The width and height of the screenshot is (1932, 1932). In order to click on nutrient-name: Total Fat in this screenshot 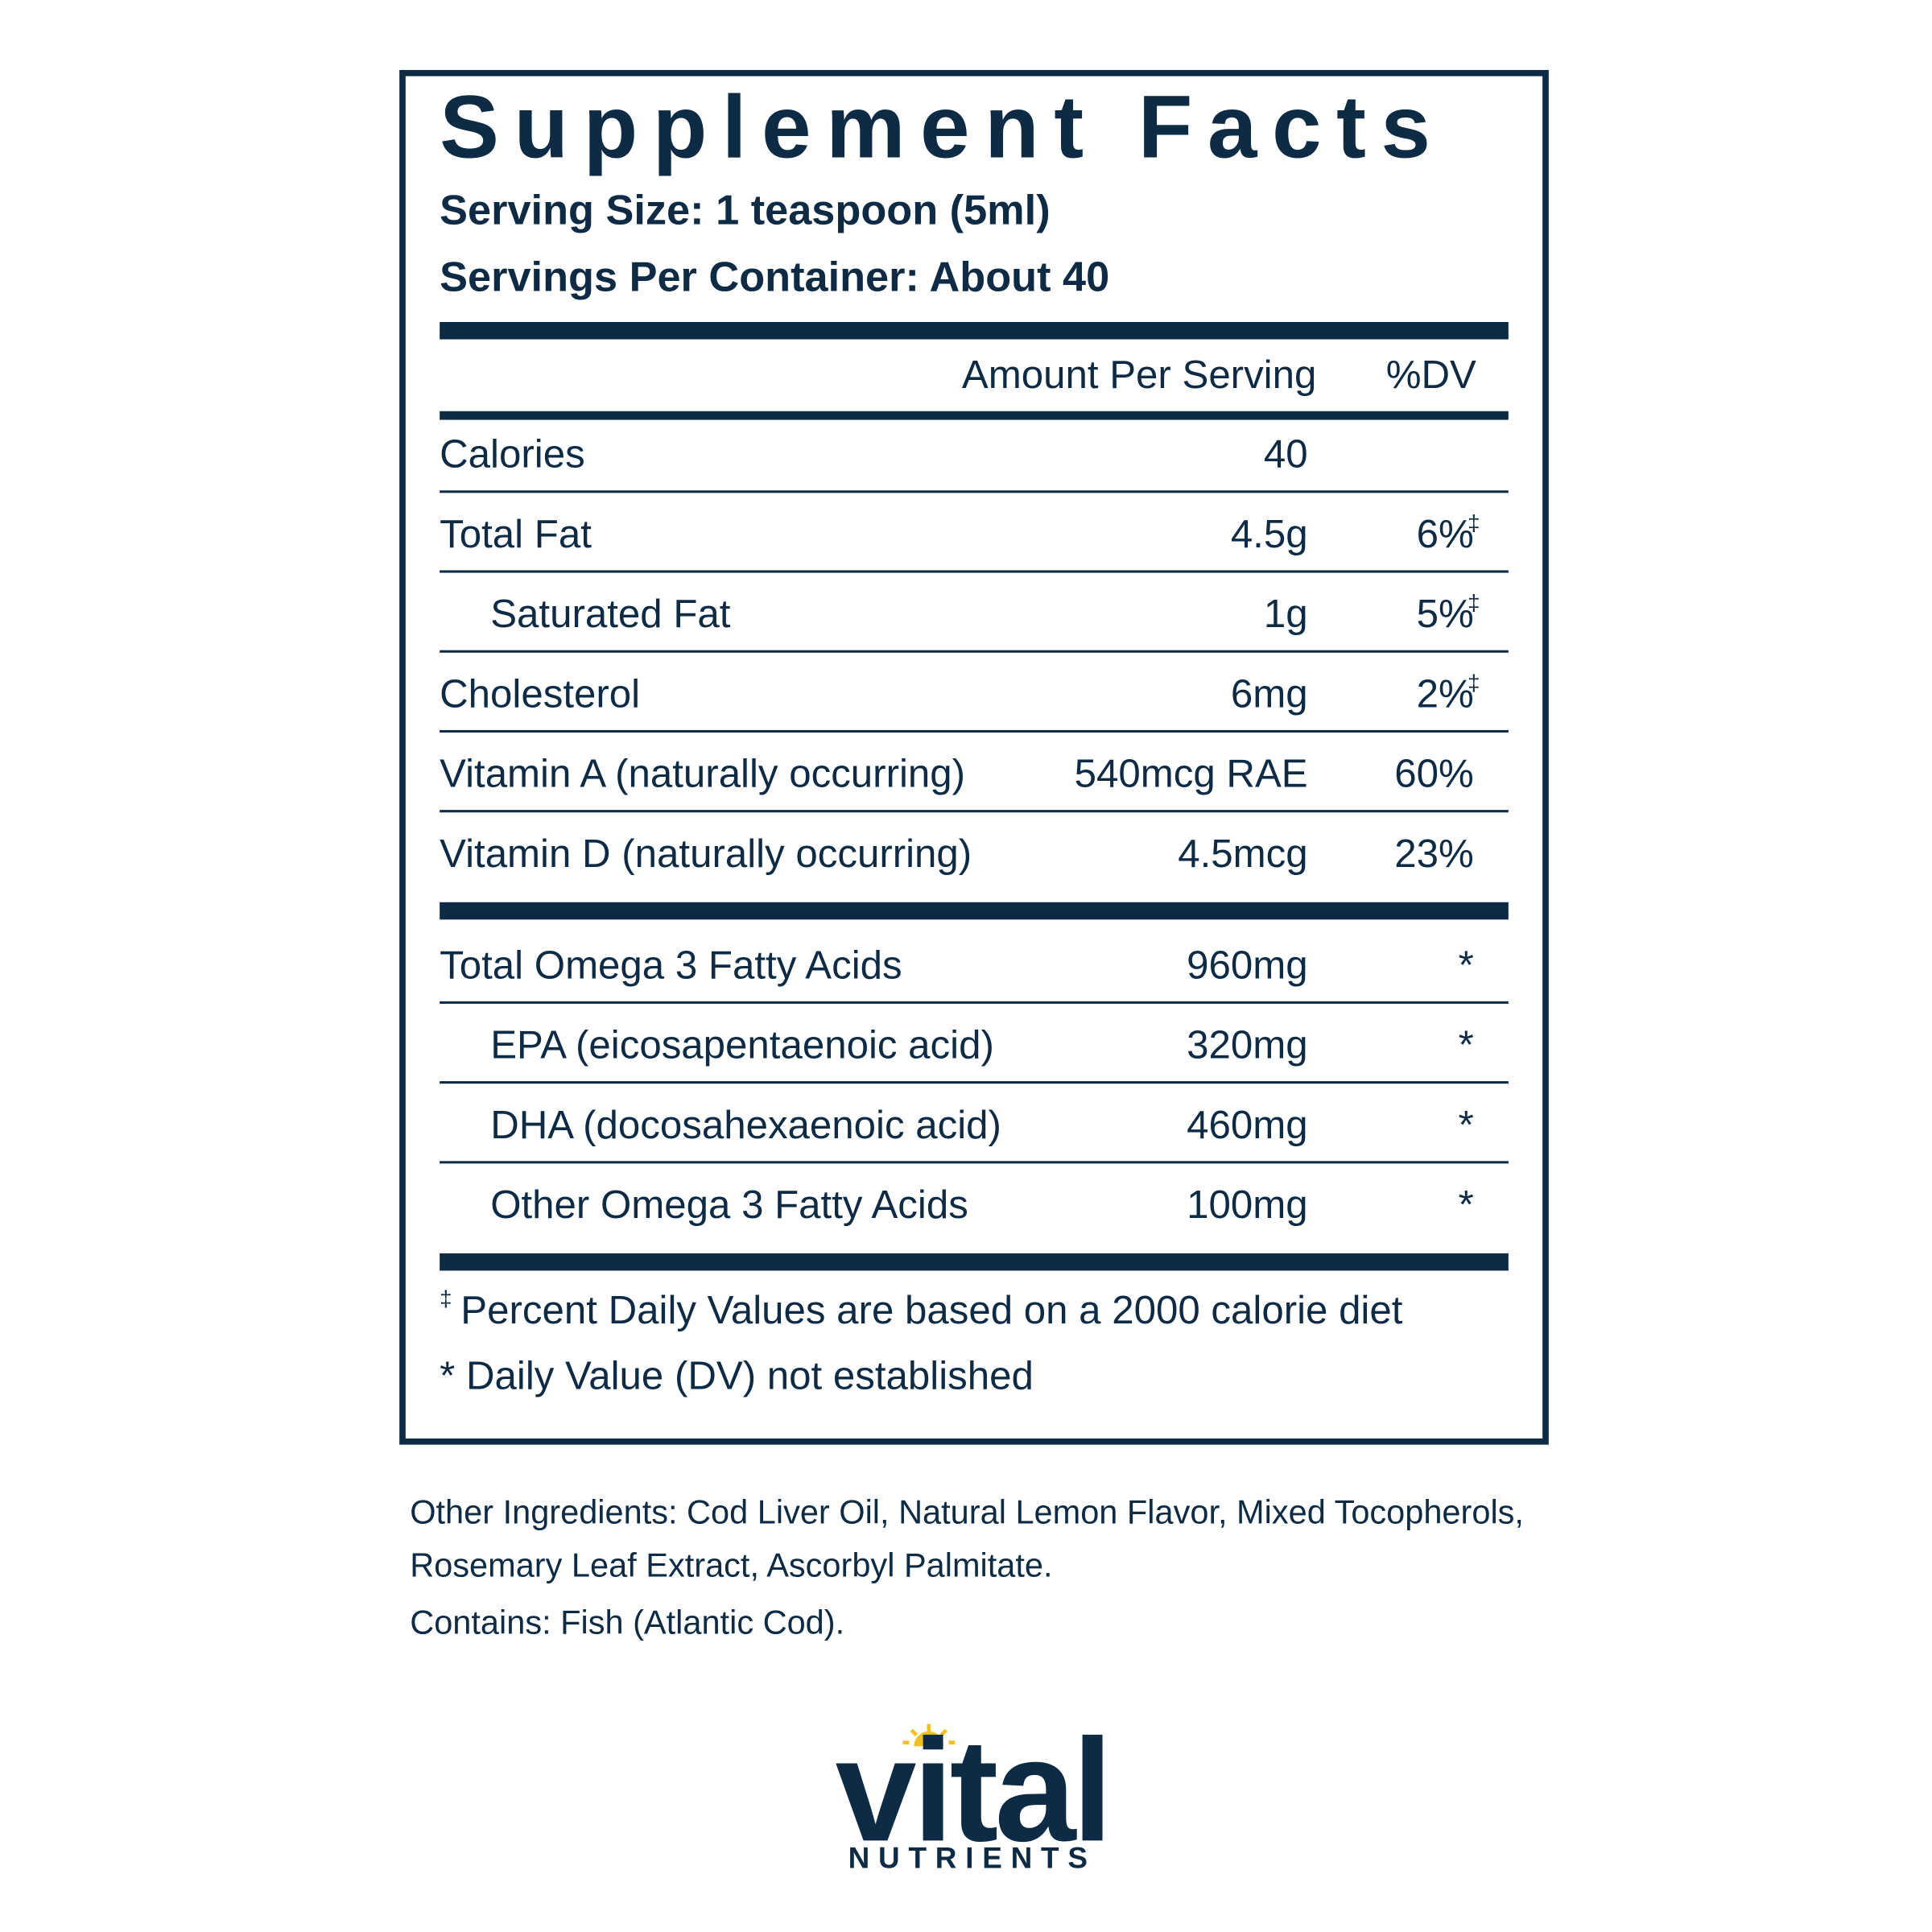, I will do `click(516, 534)`.